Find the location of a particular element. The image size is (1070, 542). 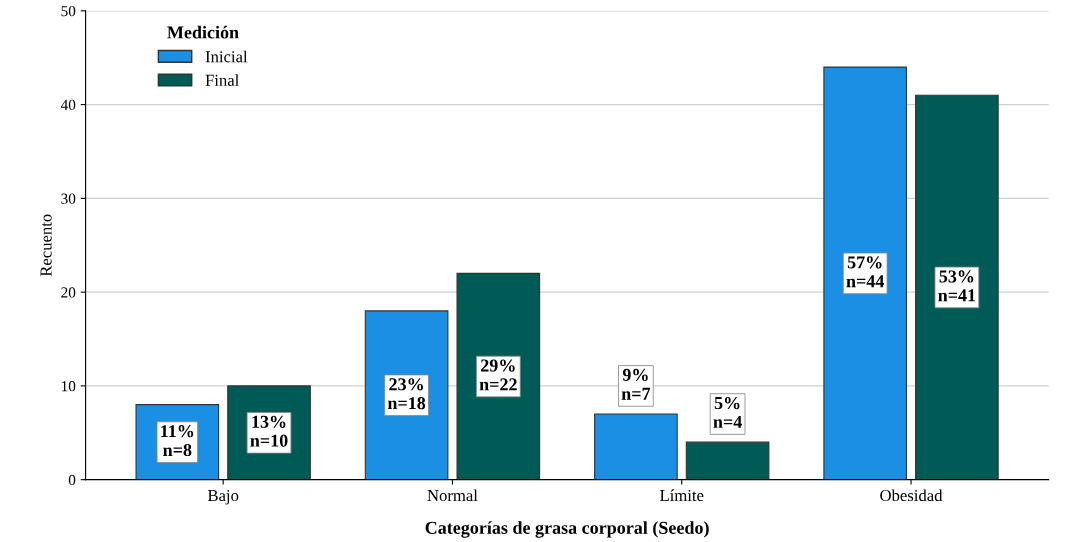

data-label: 23% n=18 is located at coordinates (406, 394).